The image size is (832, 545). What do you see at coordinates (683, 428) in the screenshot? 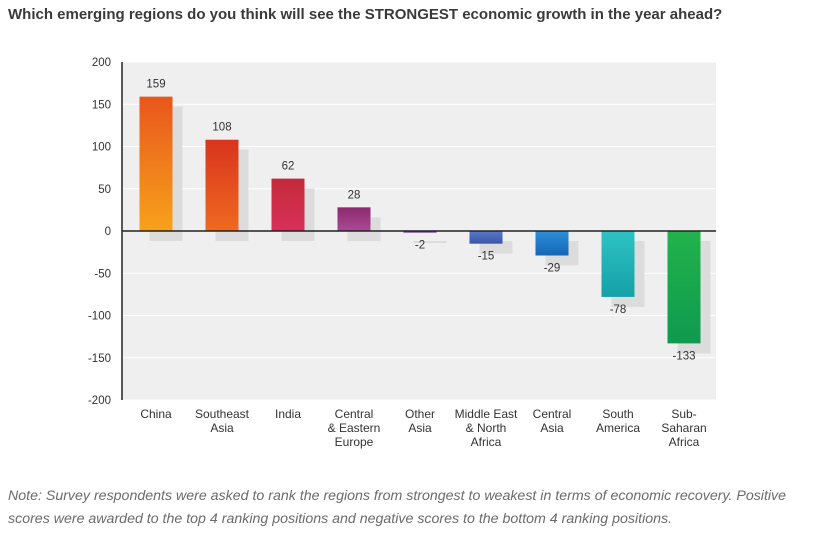
I see `x-tick-label: Sub-Saharan Africa` at bounding box center [683, 428].